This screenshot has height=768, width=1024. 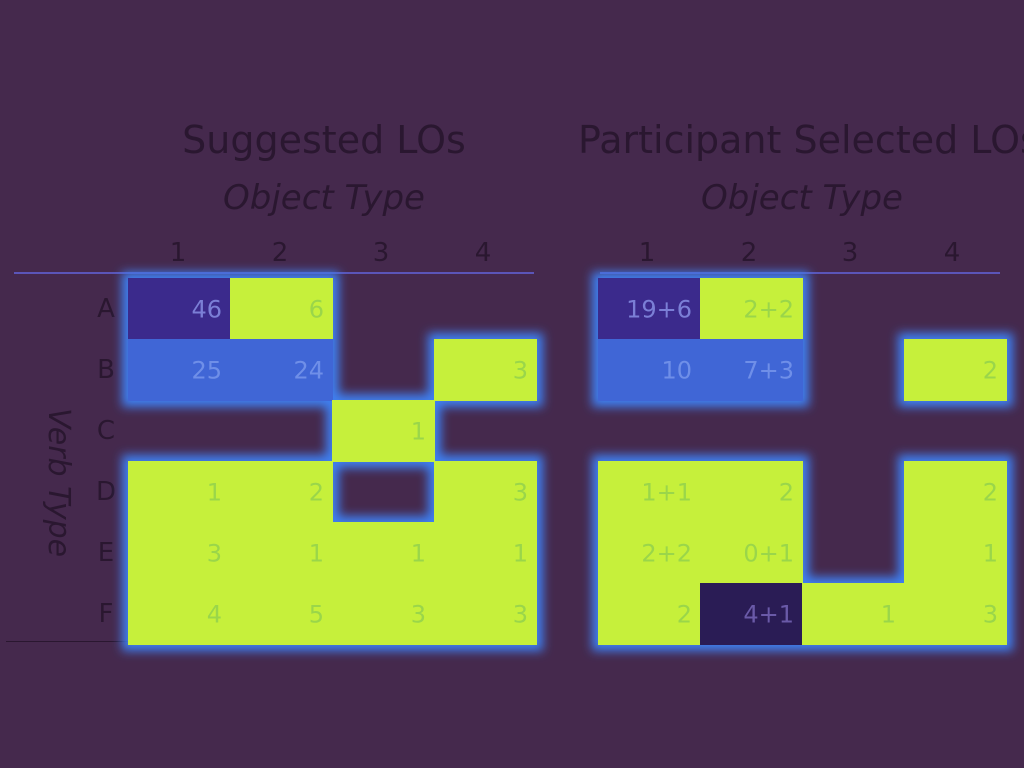 What do you see at coordinates (768, 615) in the screenshot?
I see `right-cell-value: 4+1` at bounding box center [768, 615].